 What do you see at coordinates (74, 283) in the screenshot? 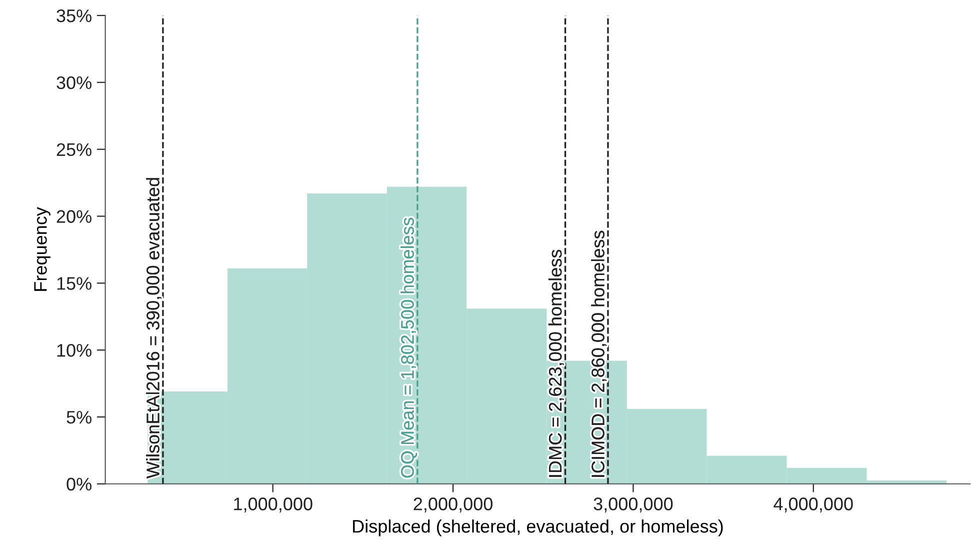
I see `y-tick-label: 15%` at bounding box center [74, 283].